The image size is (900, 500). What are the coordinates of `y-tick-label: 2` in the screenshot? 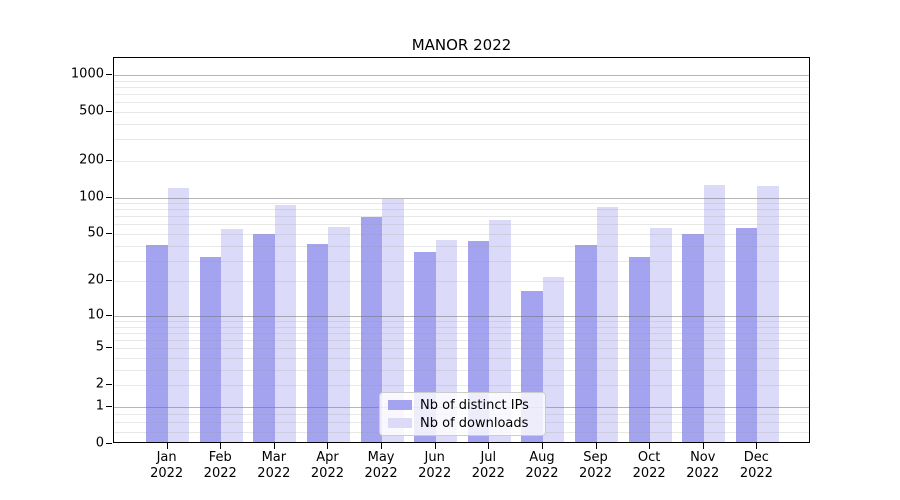 It's located at (99, 384).